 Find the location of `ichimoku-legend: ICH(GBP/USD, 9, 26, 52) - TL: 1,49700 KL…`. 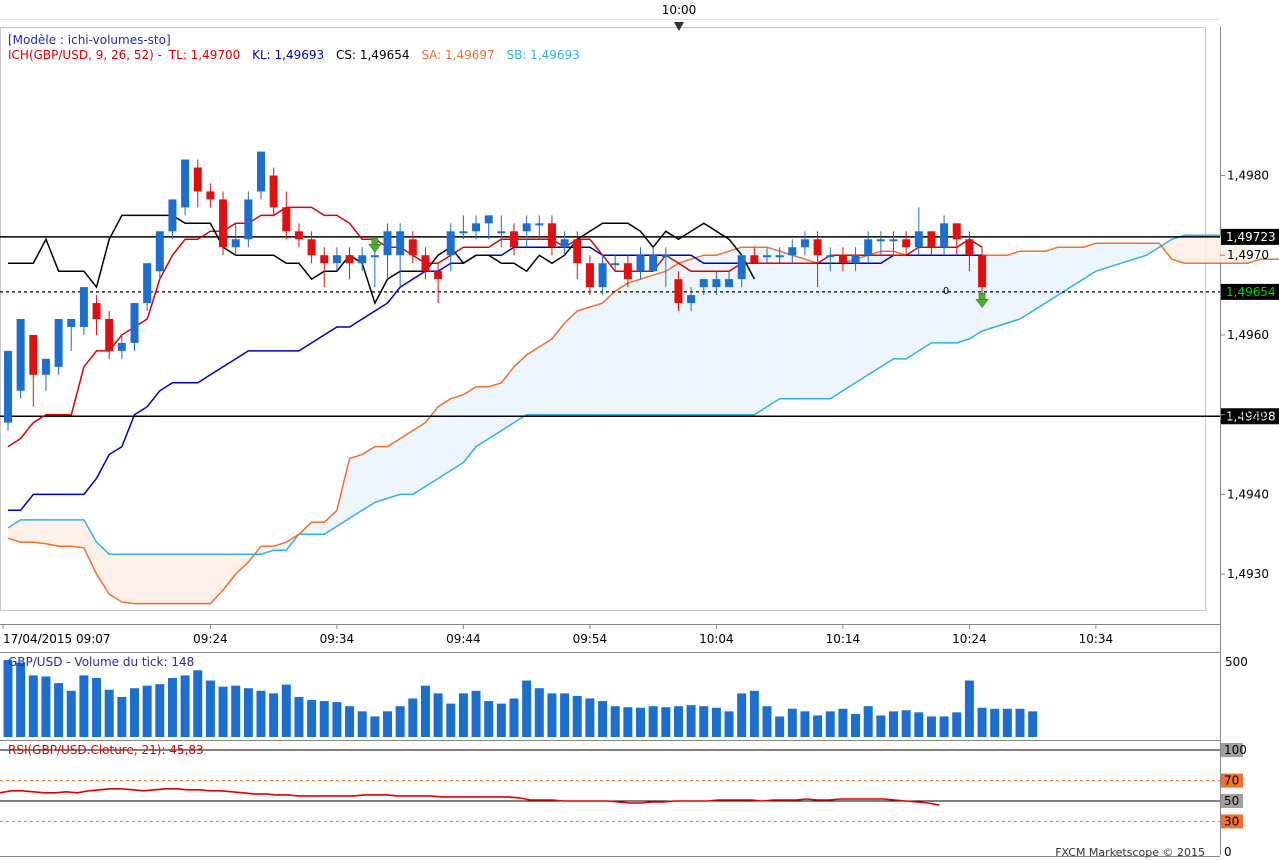

ichimoku-legend: ICH(GBP/USD, 9, 26, 52) - TL: 1,49700 KL… is located at coordinates (294, 55).